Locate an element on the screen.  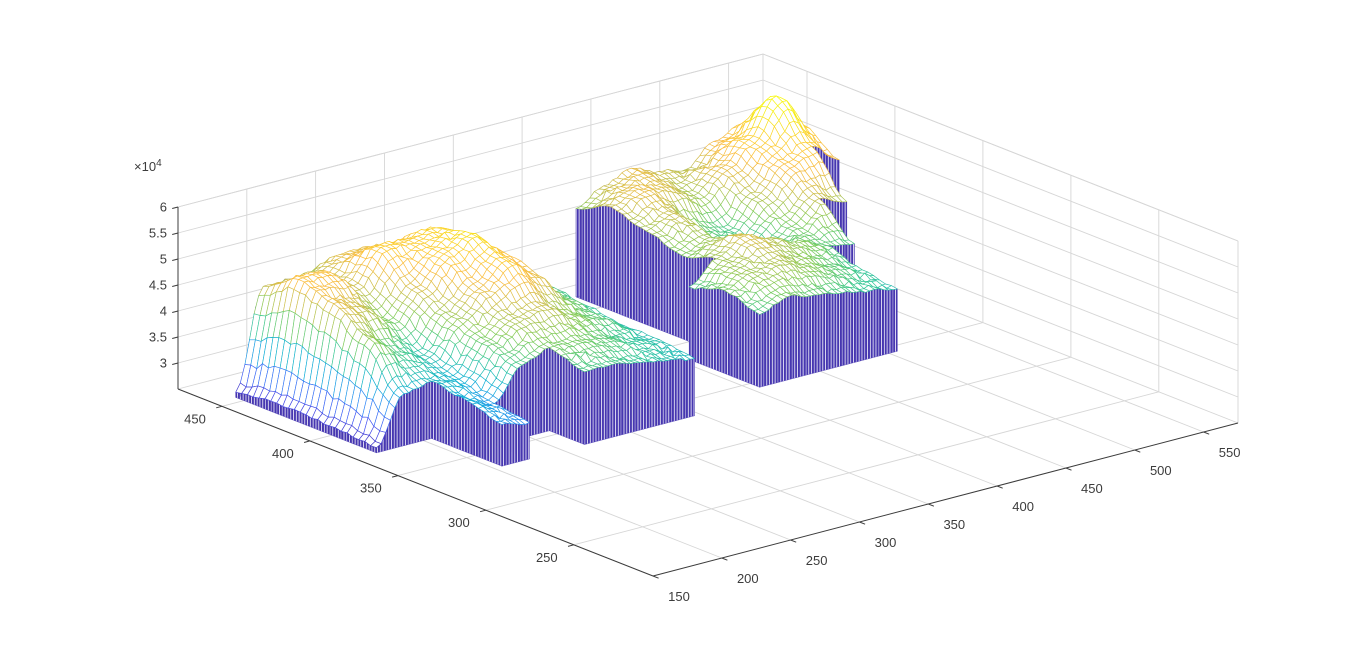
z-axis-tick-label: 6 is located at coordinates (163, 207).